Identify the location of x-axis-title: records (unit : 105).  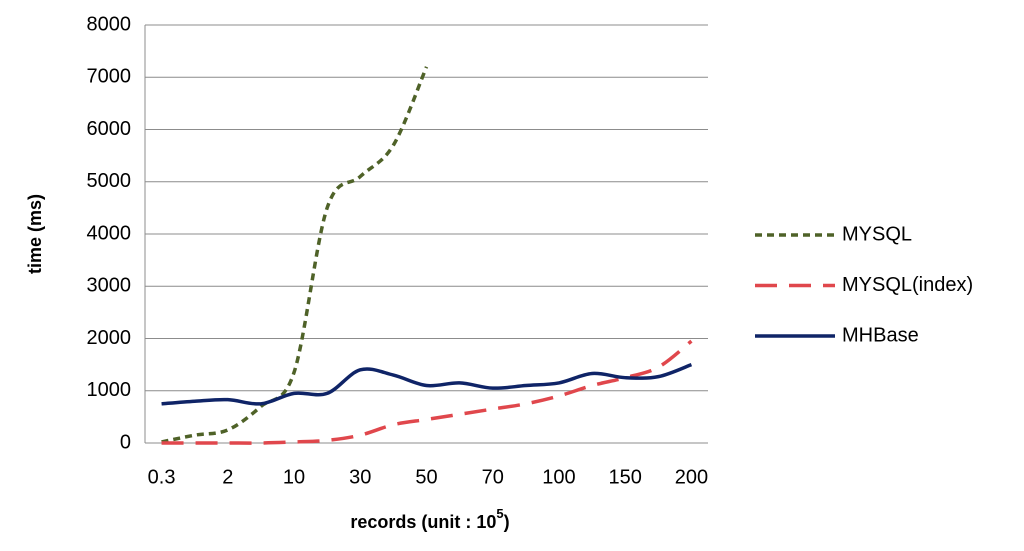
(429, 518).